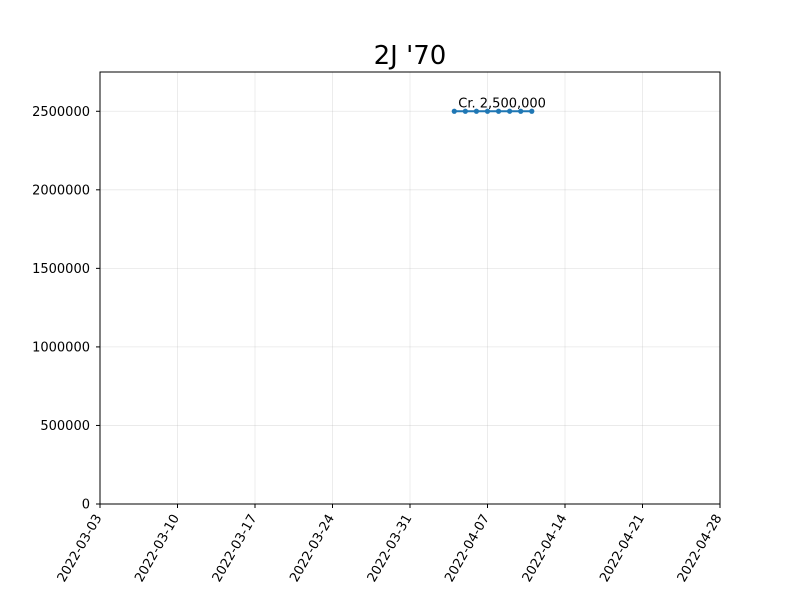  What do you see at coordinates (61, 347) in the screenshot?
I see `y-tick-label: 1000000` at bounding box center [61, 347].